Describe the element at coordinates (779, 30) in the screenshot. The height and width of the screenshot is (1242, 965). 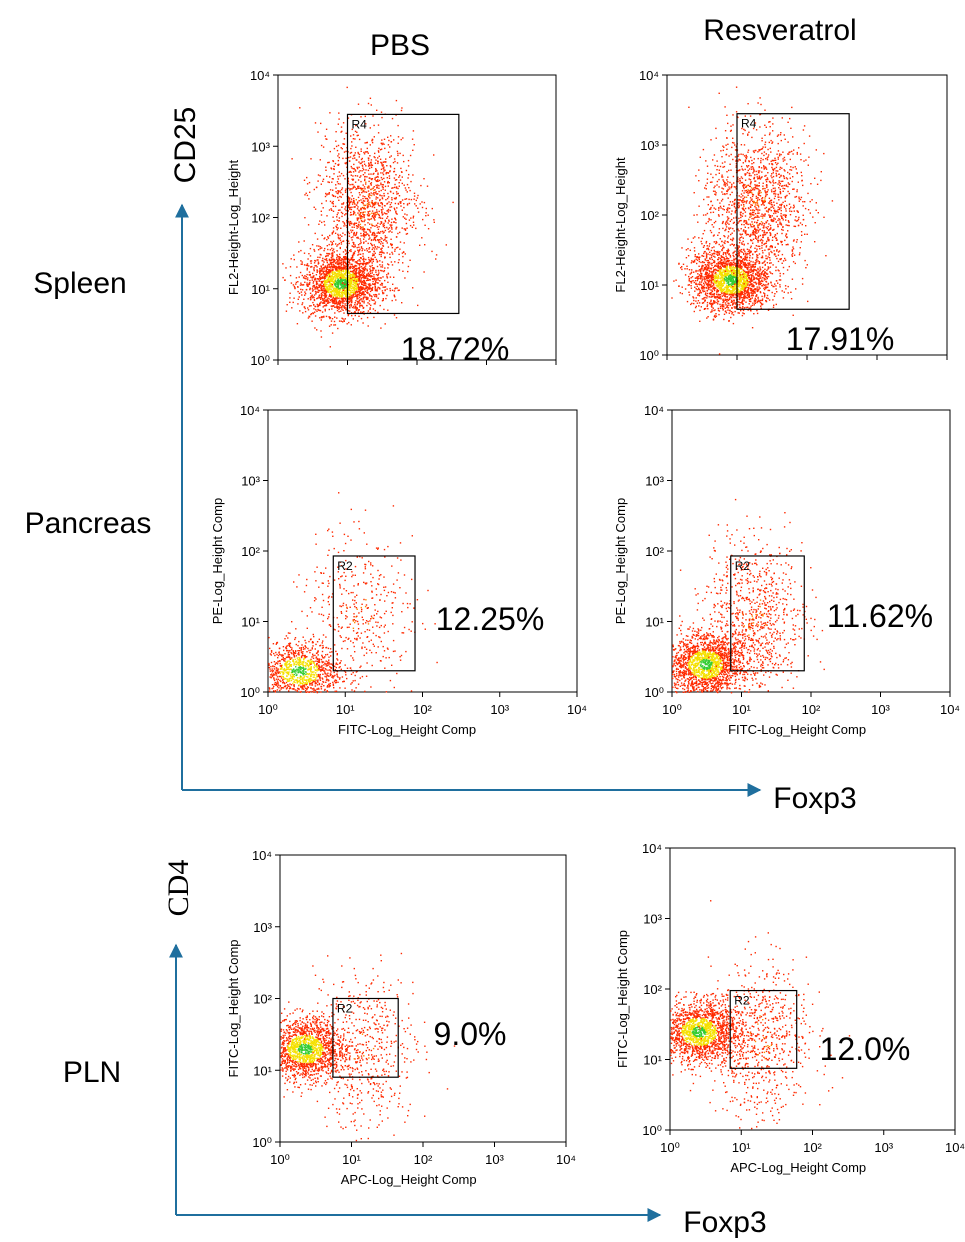
I see `column-header-resveratrol: Resveratrol` at that location.